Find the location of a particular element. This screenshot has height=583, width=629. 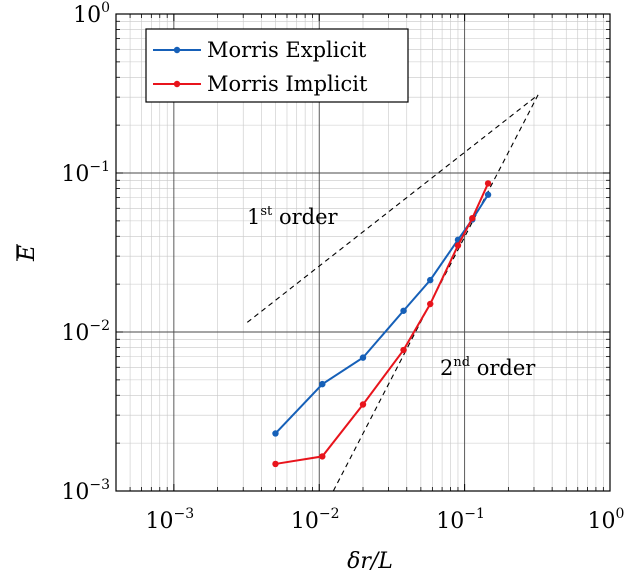

y-tick-label: 10⁻² is located at coordinates (85, 332).